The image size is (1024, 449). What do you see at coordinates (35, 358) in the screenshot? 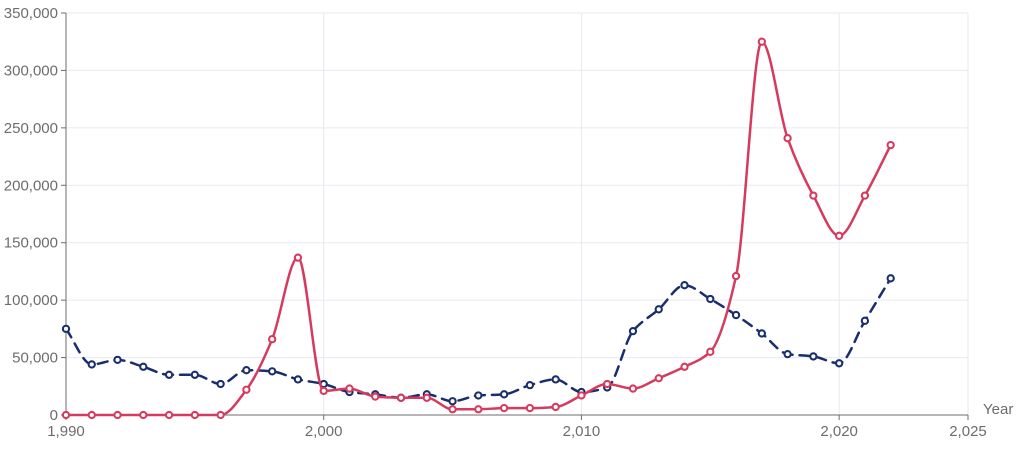
I see `y-axis-tick-label: 50,000` at bounding box center [35, 358].